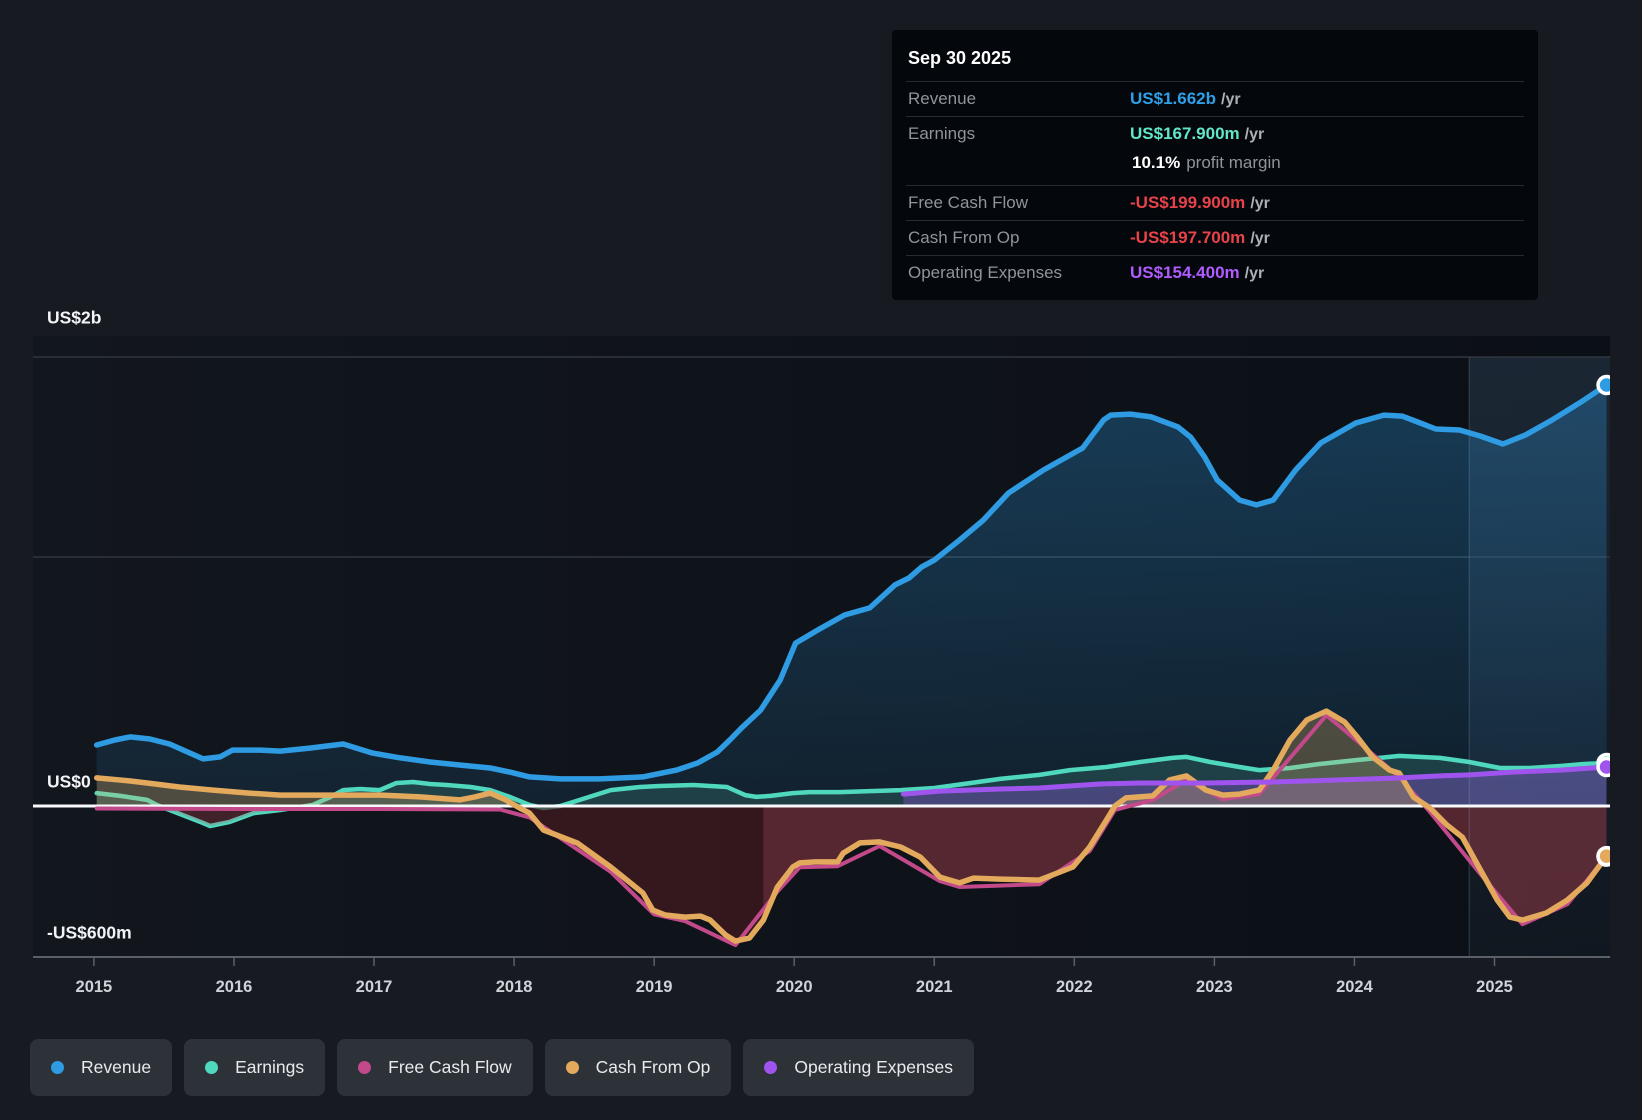 Image resolution: width=1642 pixels, height=1120 pixels. I want to click on legend-item-free-cash-flow: Free Cash Flow, so click(435, 1067).